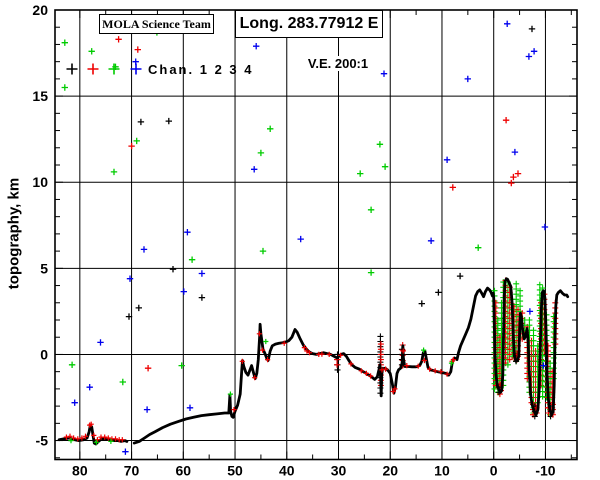 This screenshot has height=480, width=600. Describe the element at coordinates (338, 63) in the screenshot. I see `vertical-exaggeration-label: V.E. 200:1` at that location.